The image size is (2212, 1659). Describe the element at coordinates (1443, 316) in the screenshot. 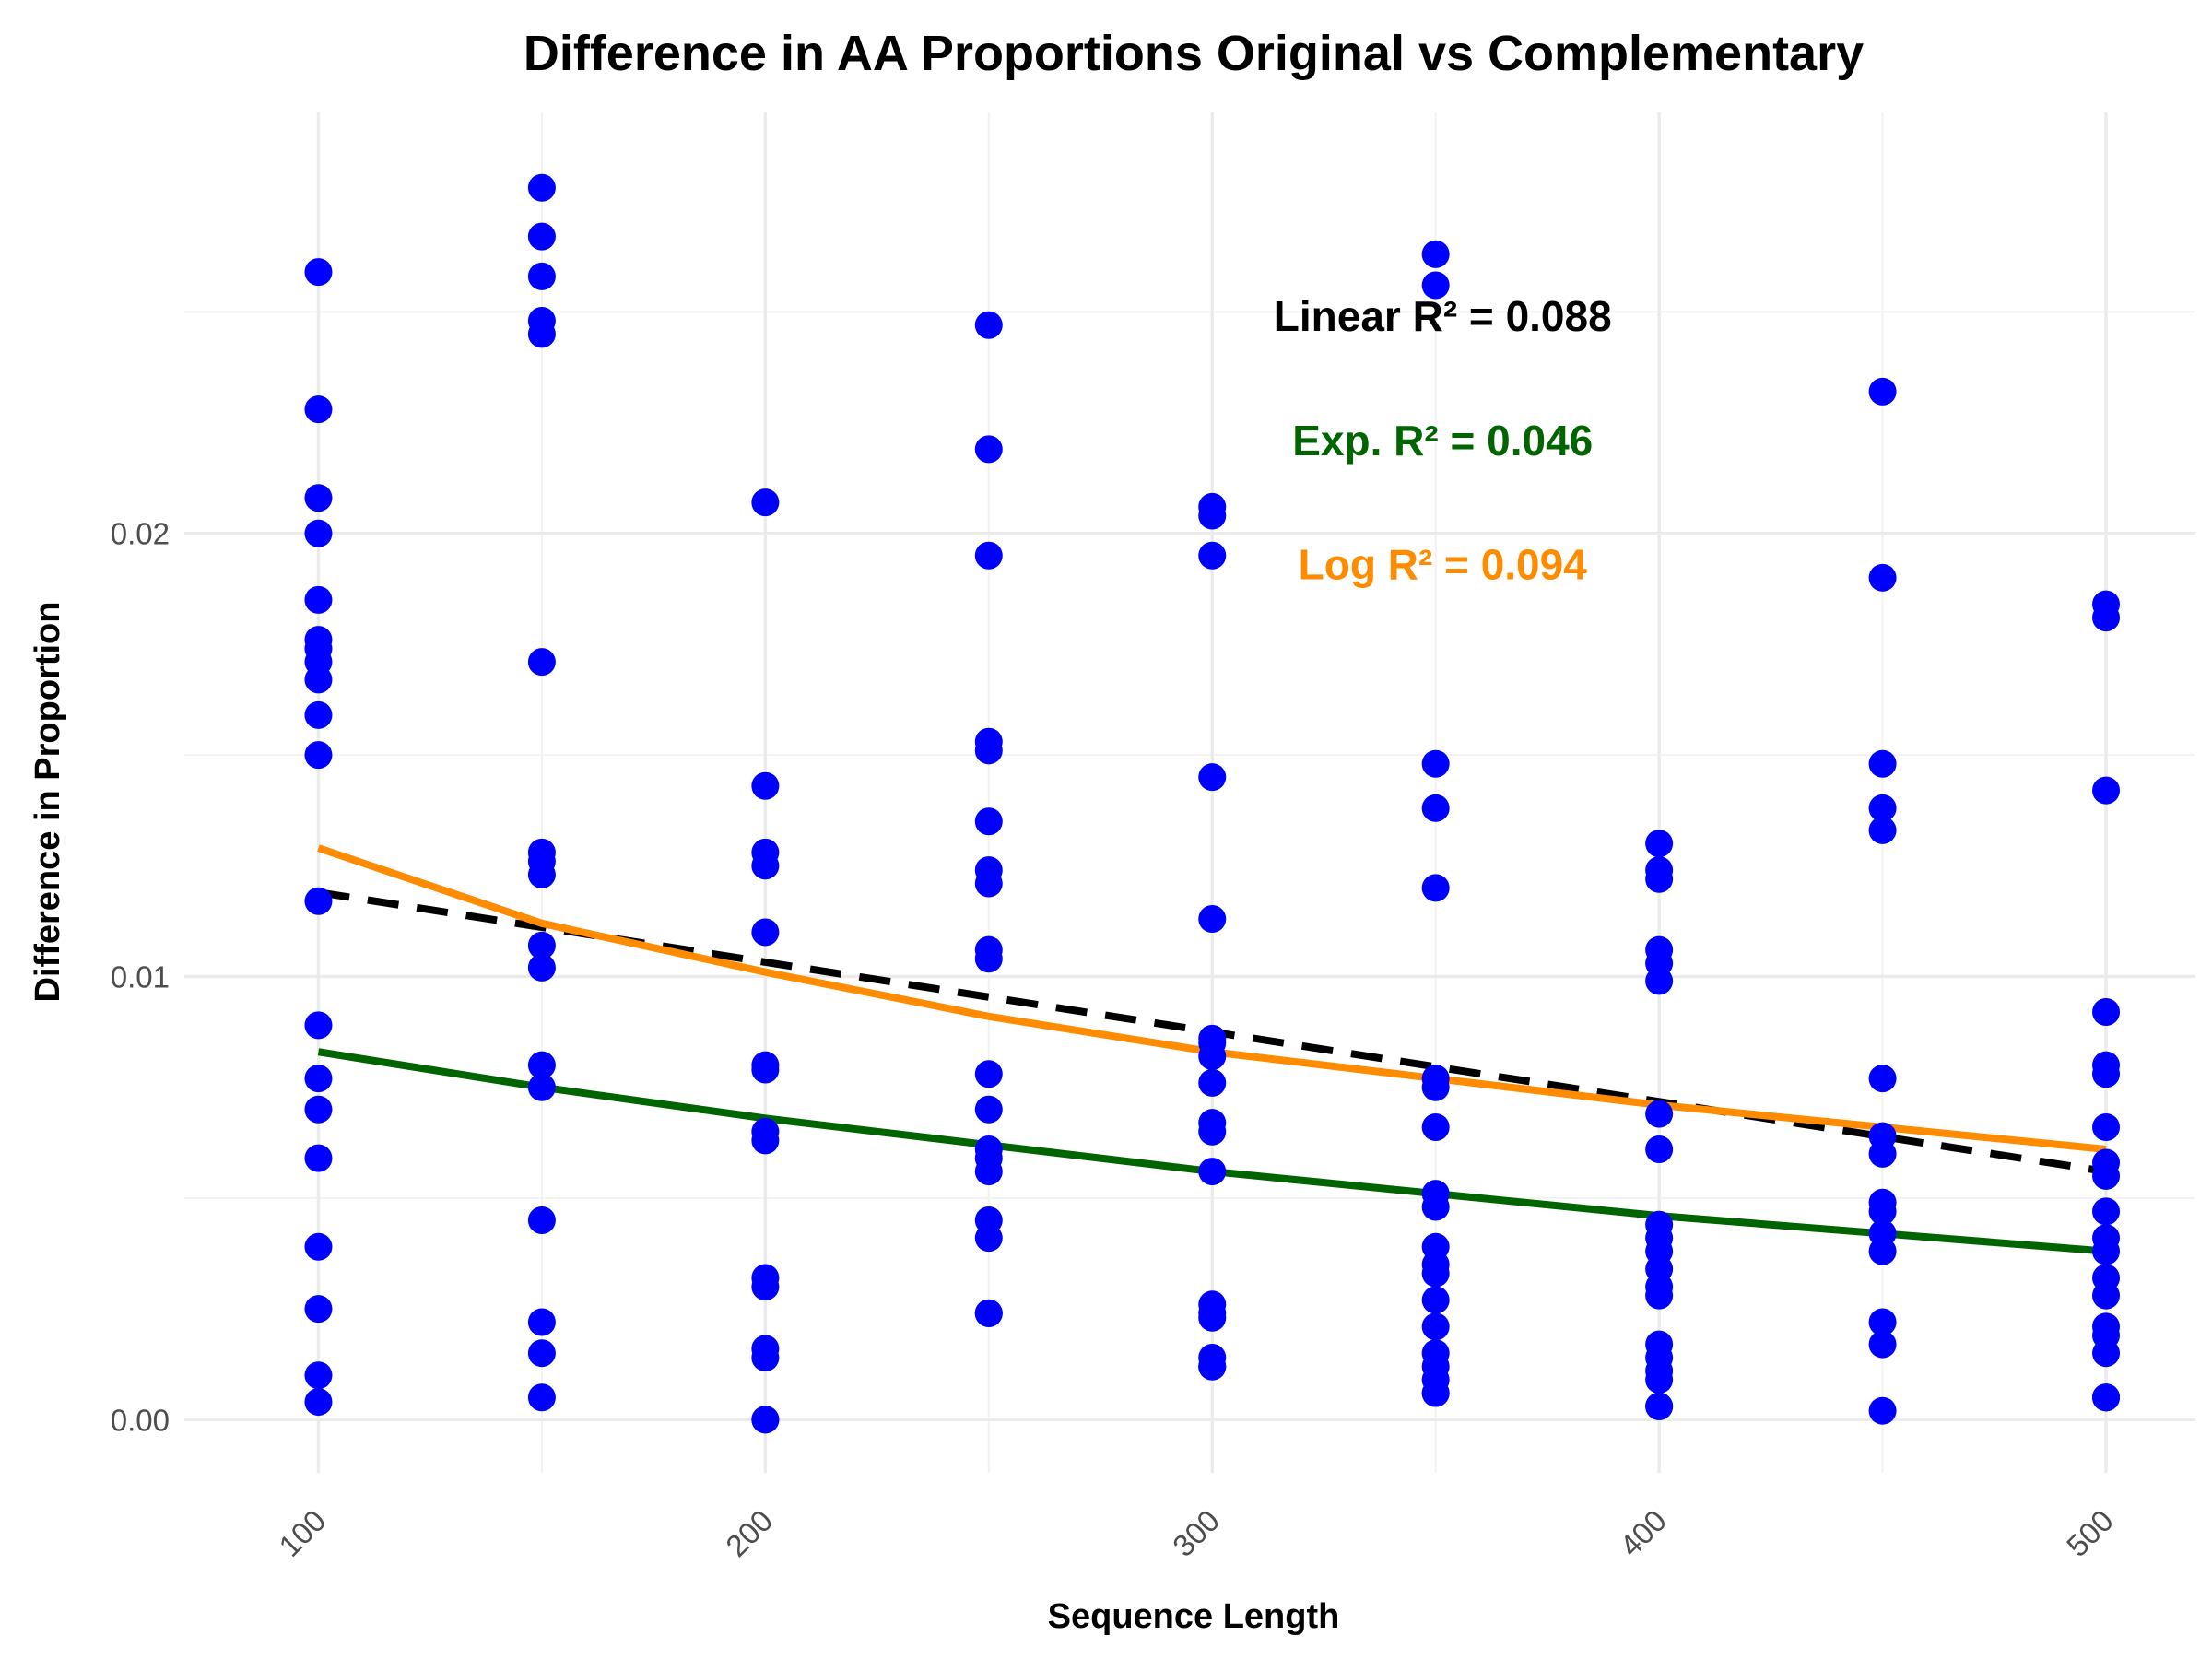

I see `r-squared-annotation: Linear R² = 0.088` at that location.